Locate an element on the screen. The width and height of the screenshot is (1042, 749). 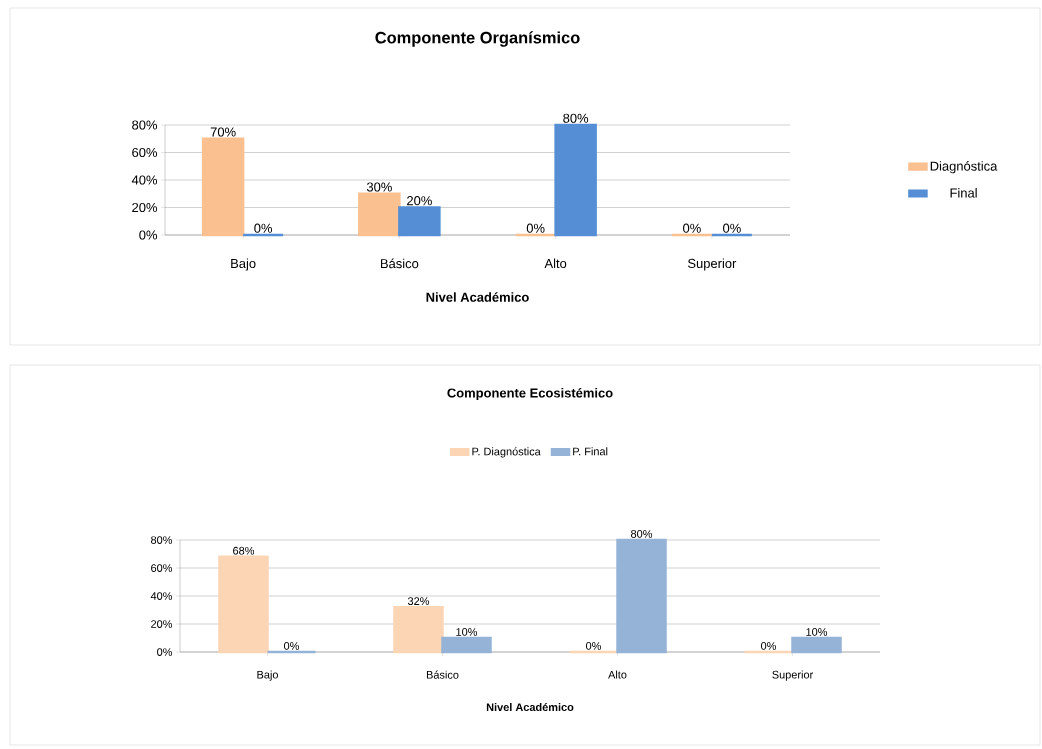
data-label: 20% is located at coordinates (419, 201).